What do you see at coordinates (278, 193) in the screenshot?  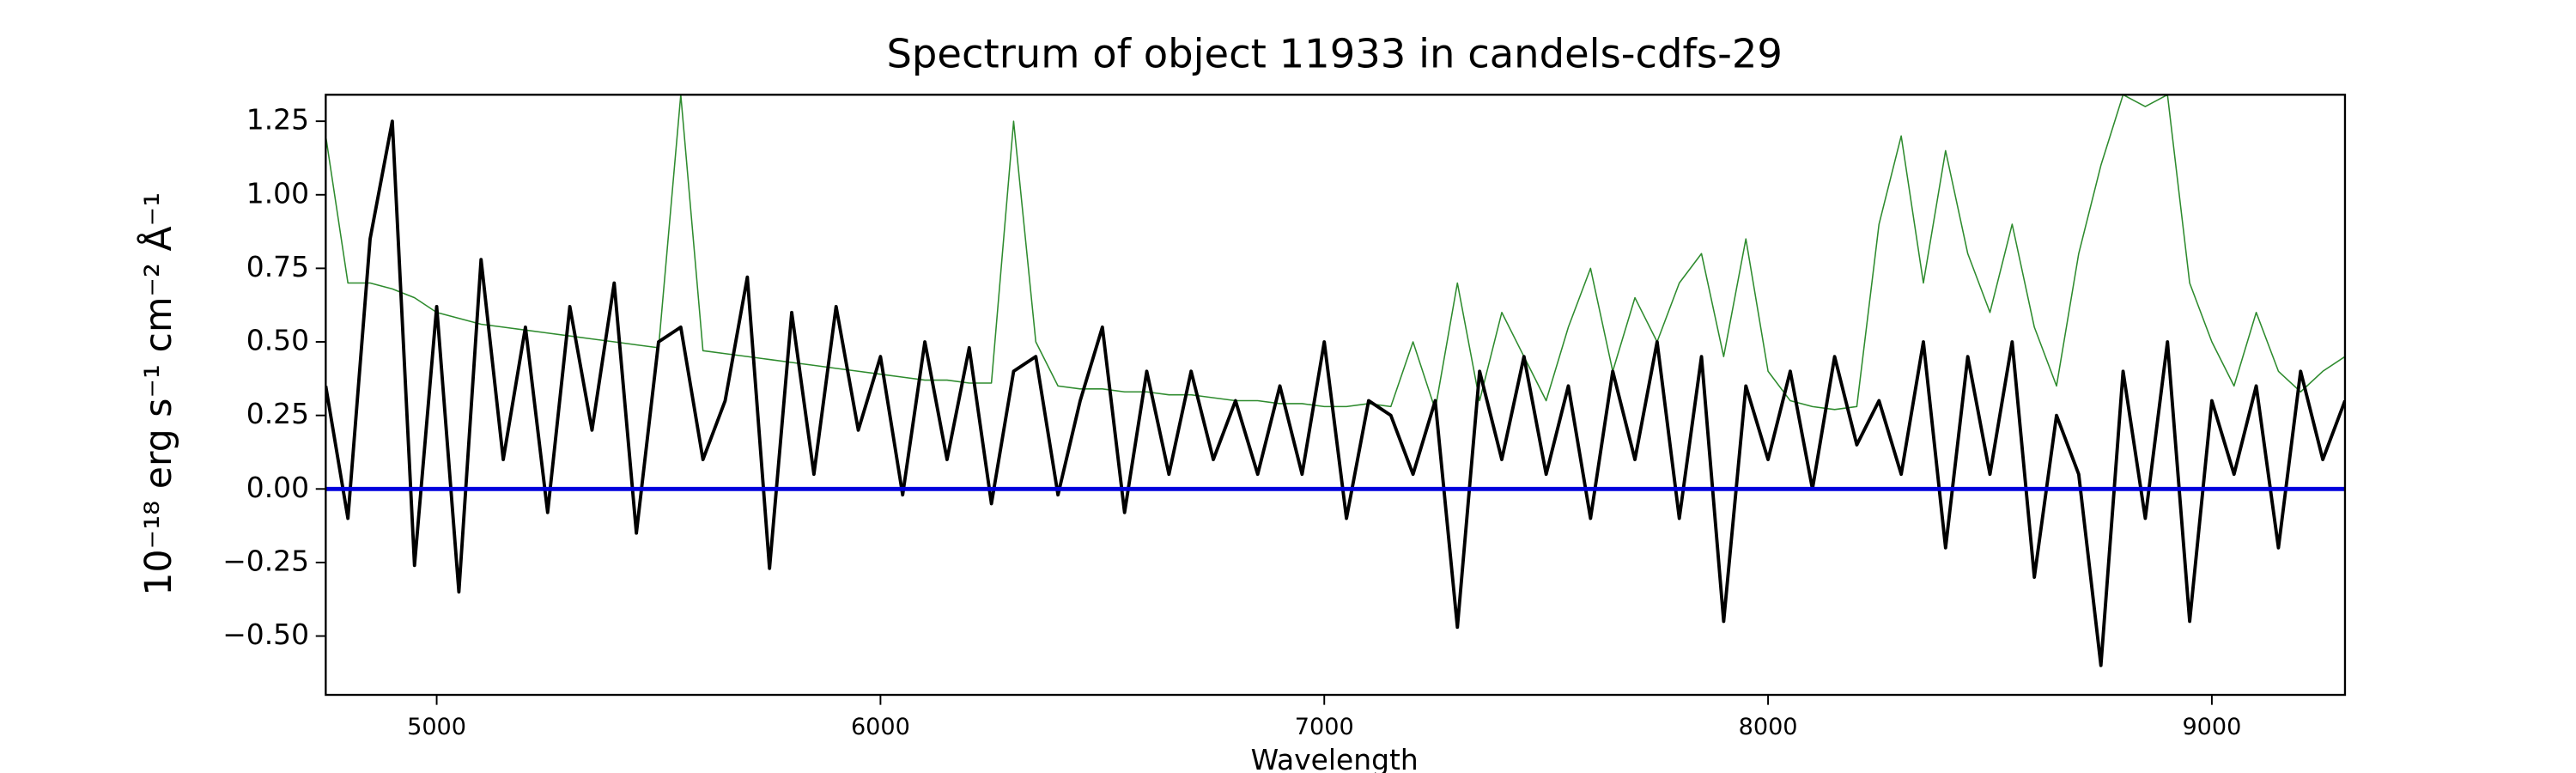 I see `y-tick-label: 1.00` at bounding box center [278, 193].